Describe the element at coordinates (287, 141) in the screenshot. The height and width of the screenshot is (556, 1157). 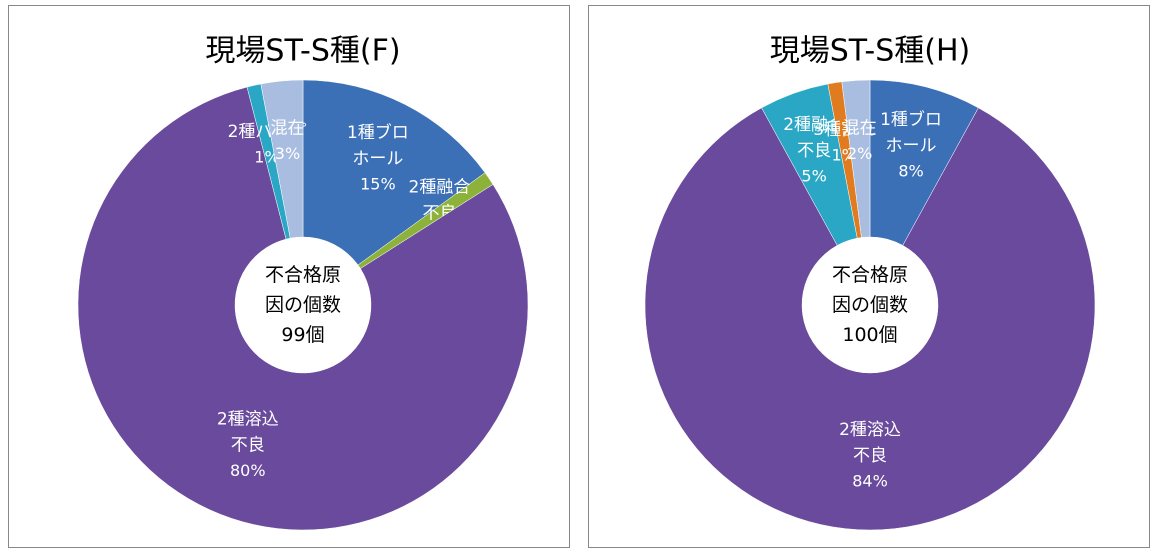
I see `slice-label: 混在 3%` at that location.